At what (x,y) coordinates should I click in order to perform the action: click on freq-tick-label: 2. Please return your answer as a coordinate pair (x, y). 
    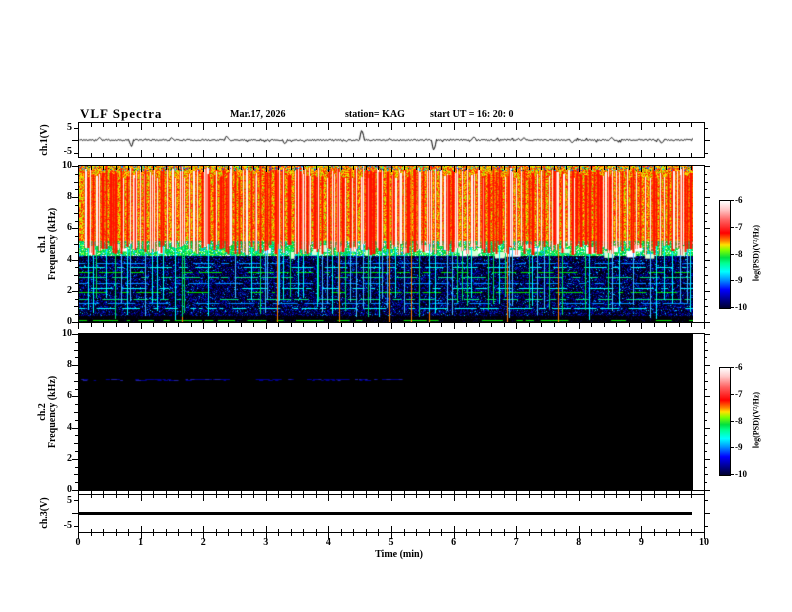
    Looking at the image, I should click on (69, 290).